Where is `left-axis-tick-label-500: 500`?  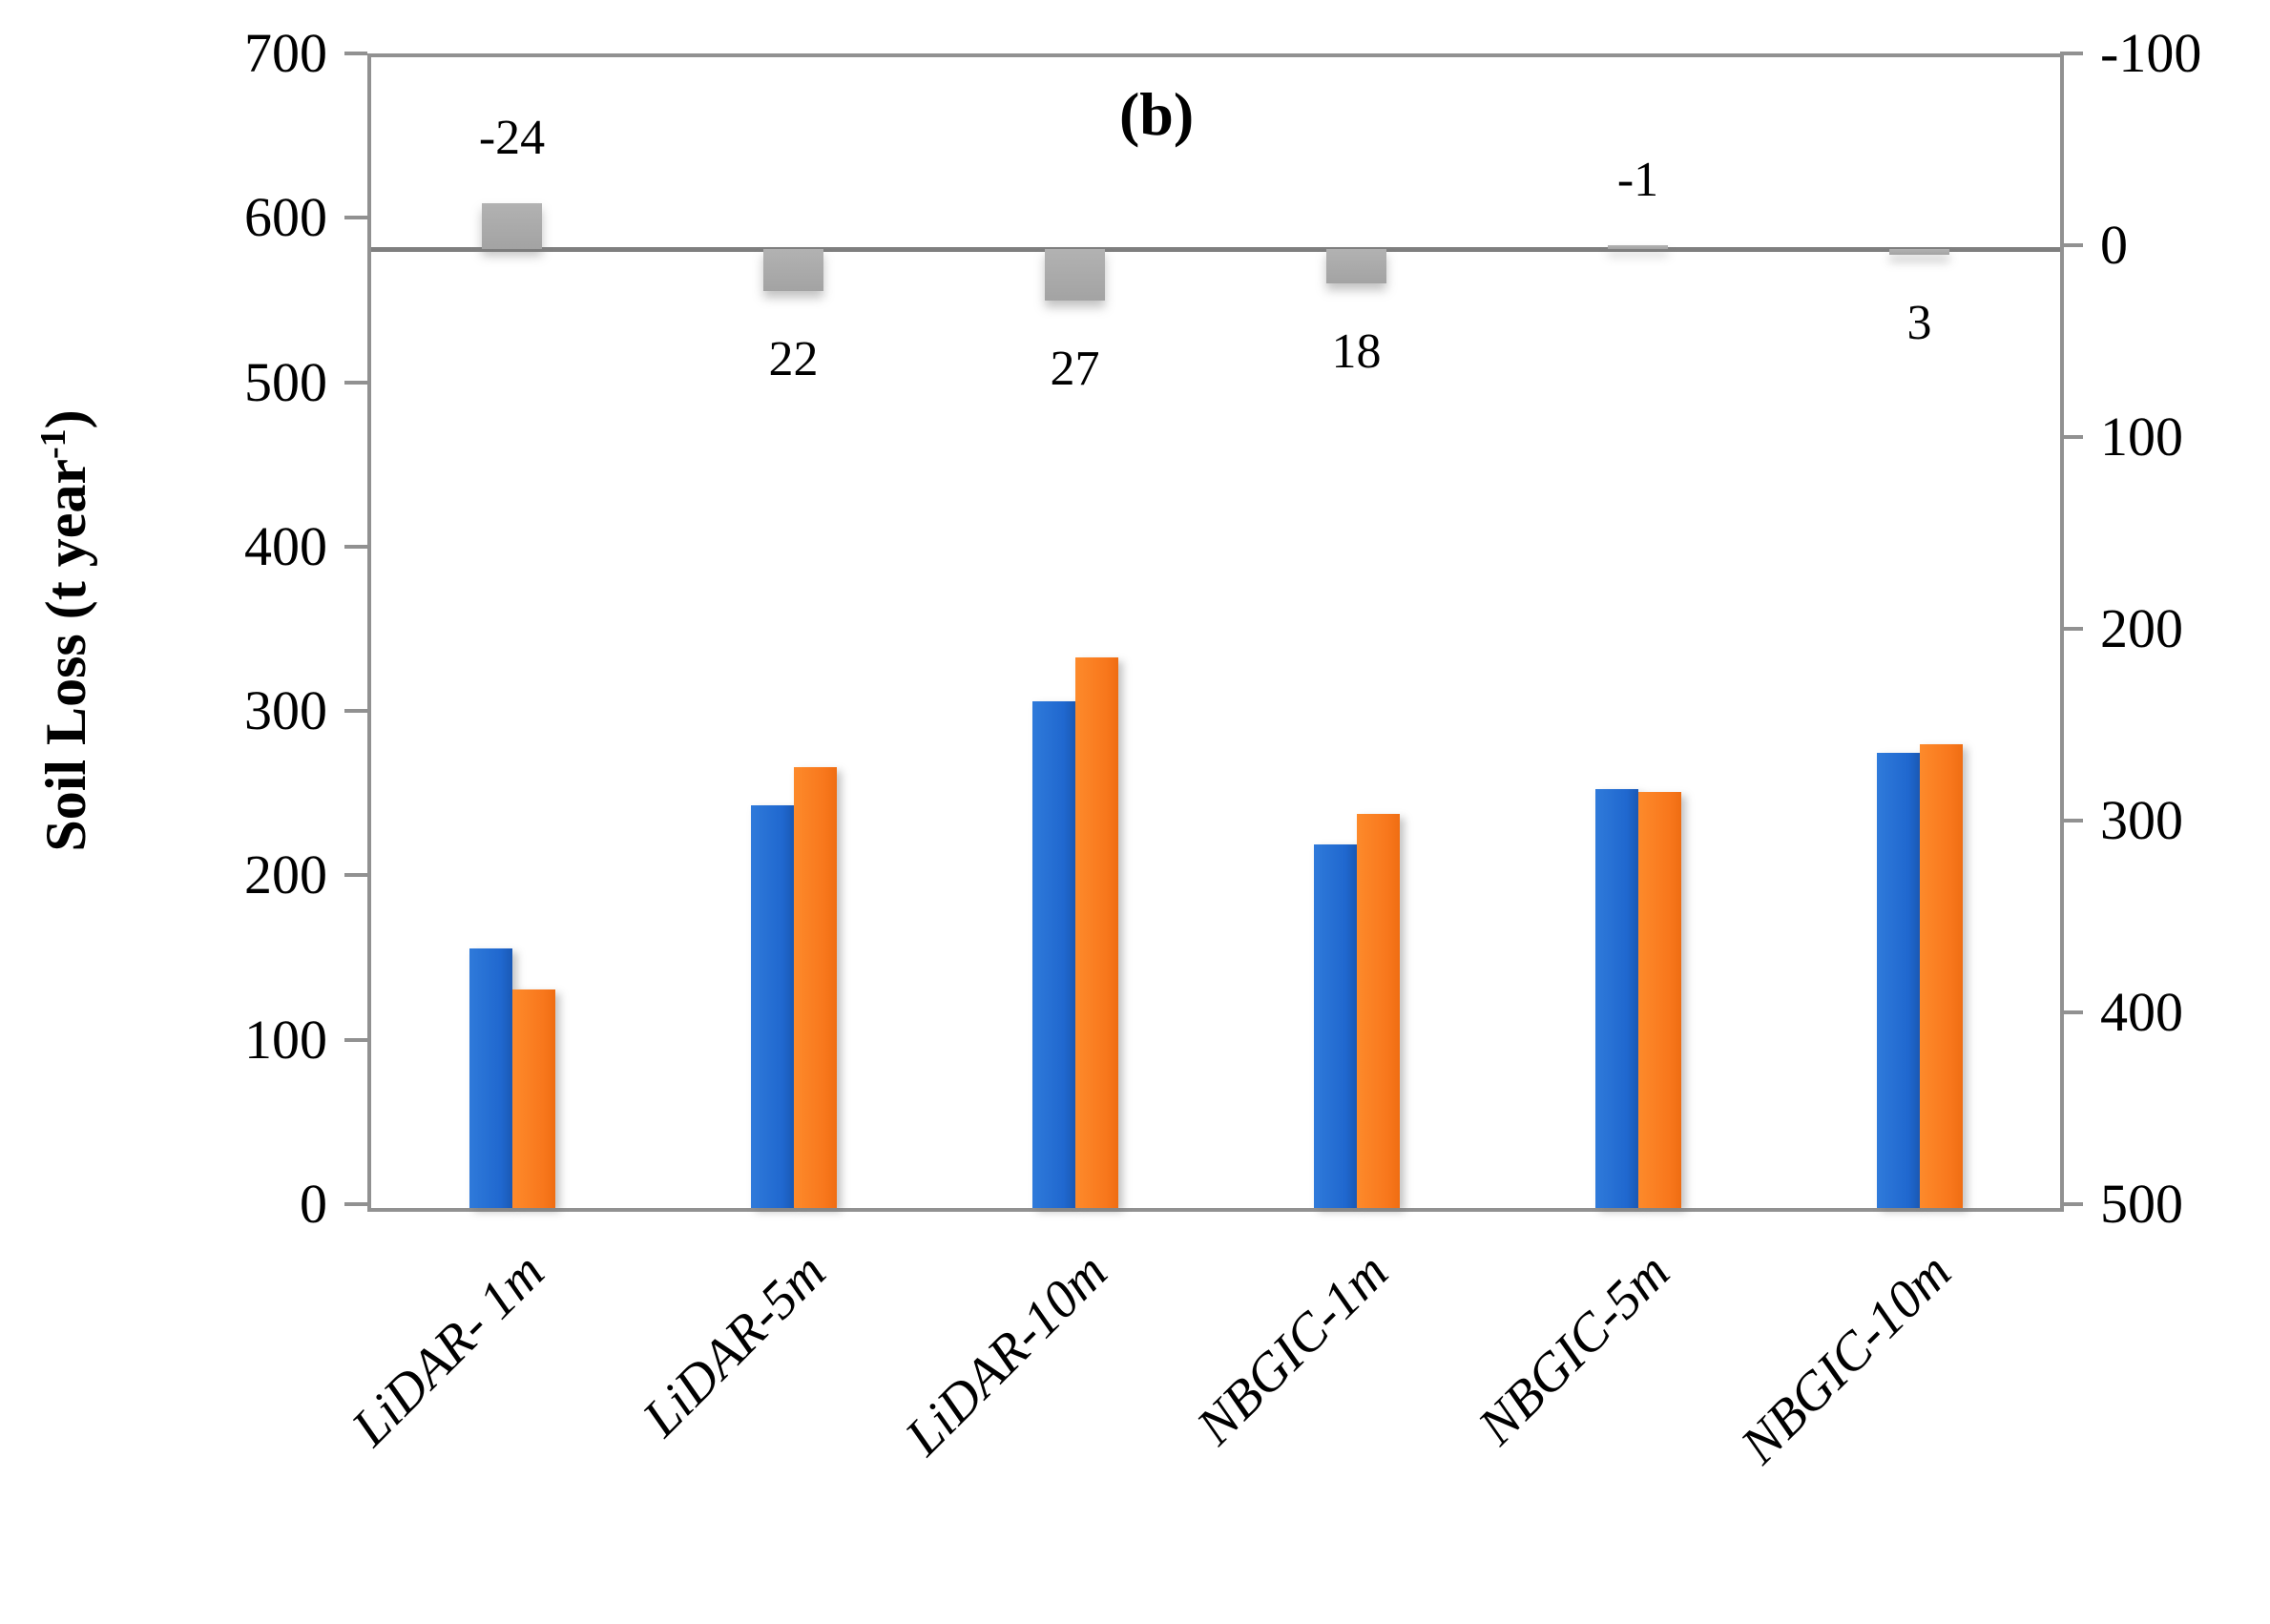
left-axis-tick-label-500: 500 is located at coordinates (285, 381).